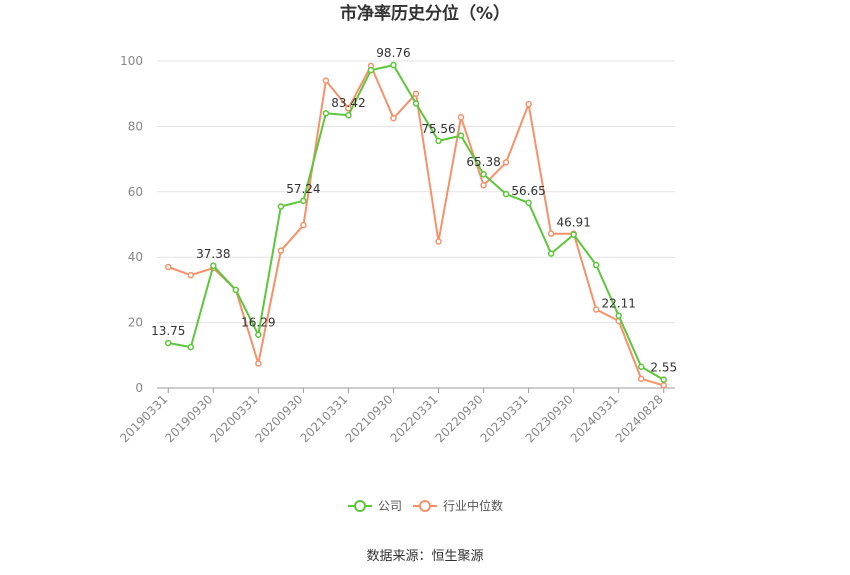 This screenshot has width=850, height=575. I want to click on y-tick-label: 0, so click(139, 388).